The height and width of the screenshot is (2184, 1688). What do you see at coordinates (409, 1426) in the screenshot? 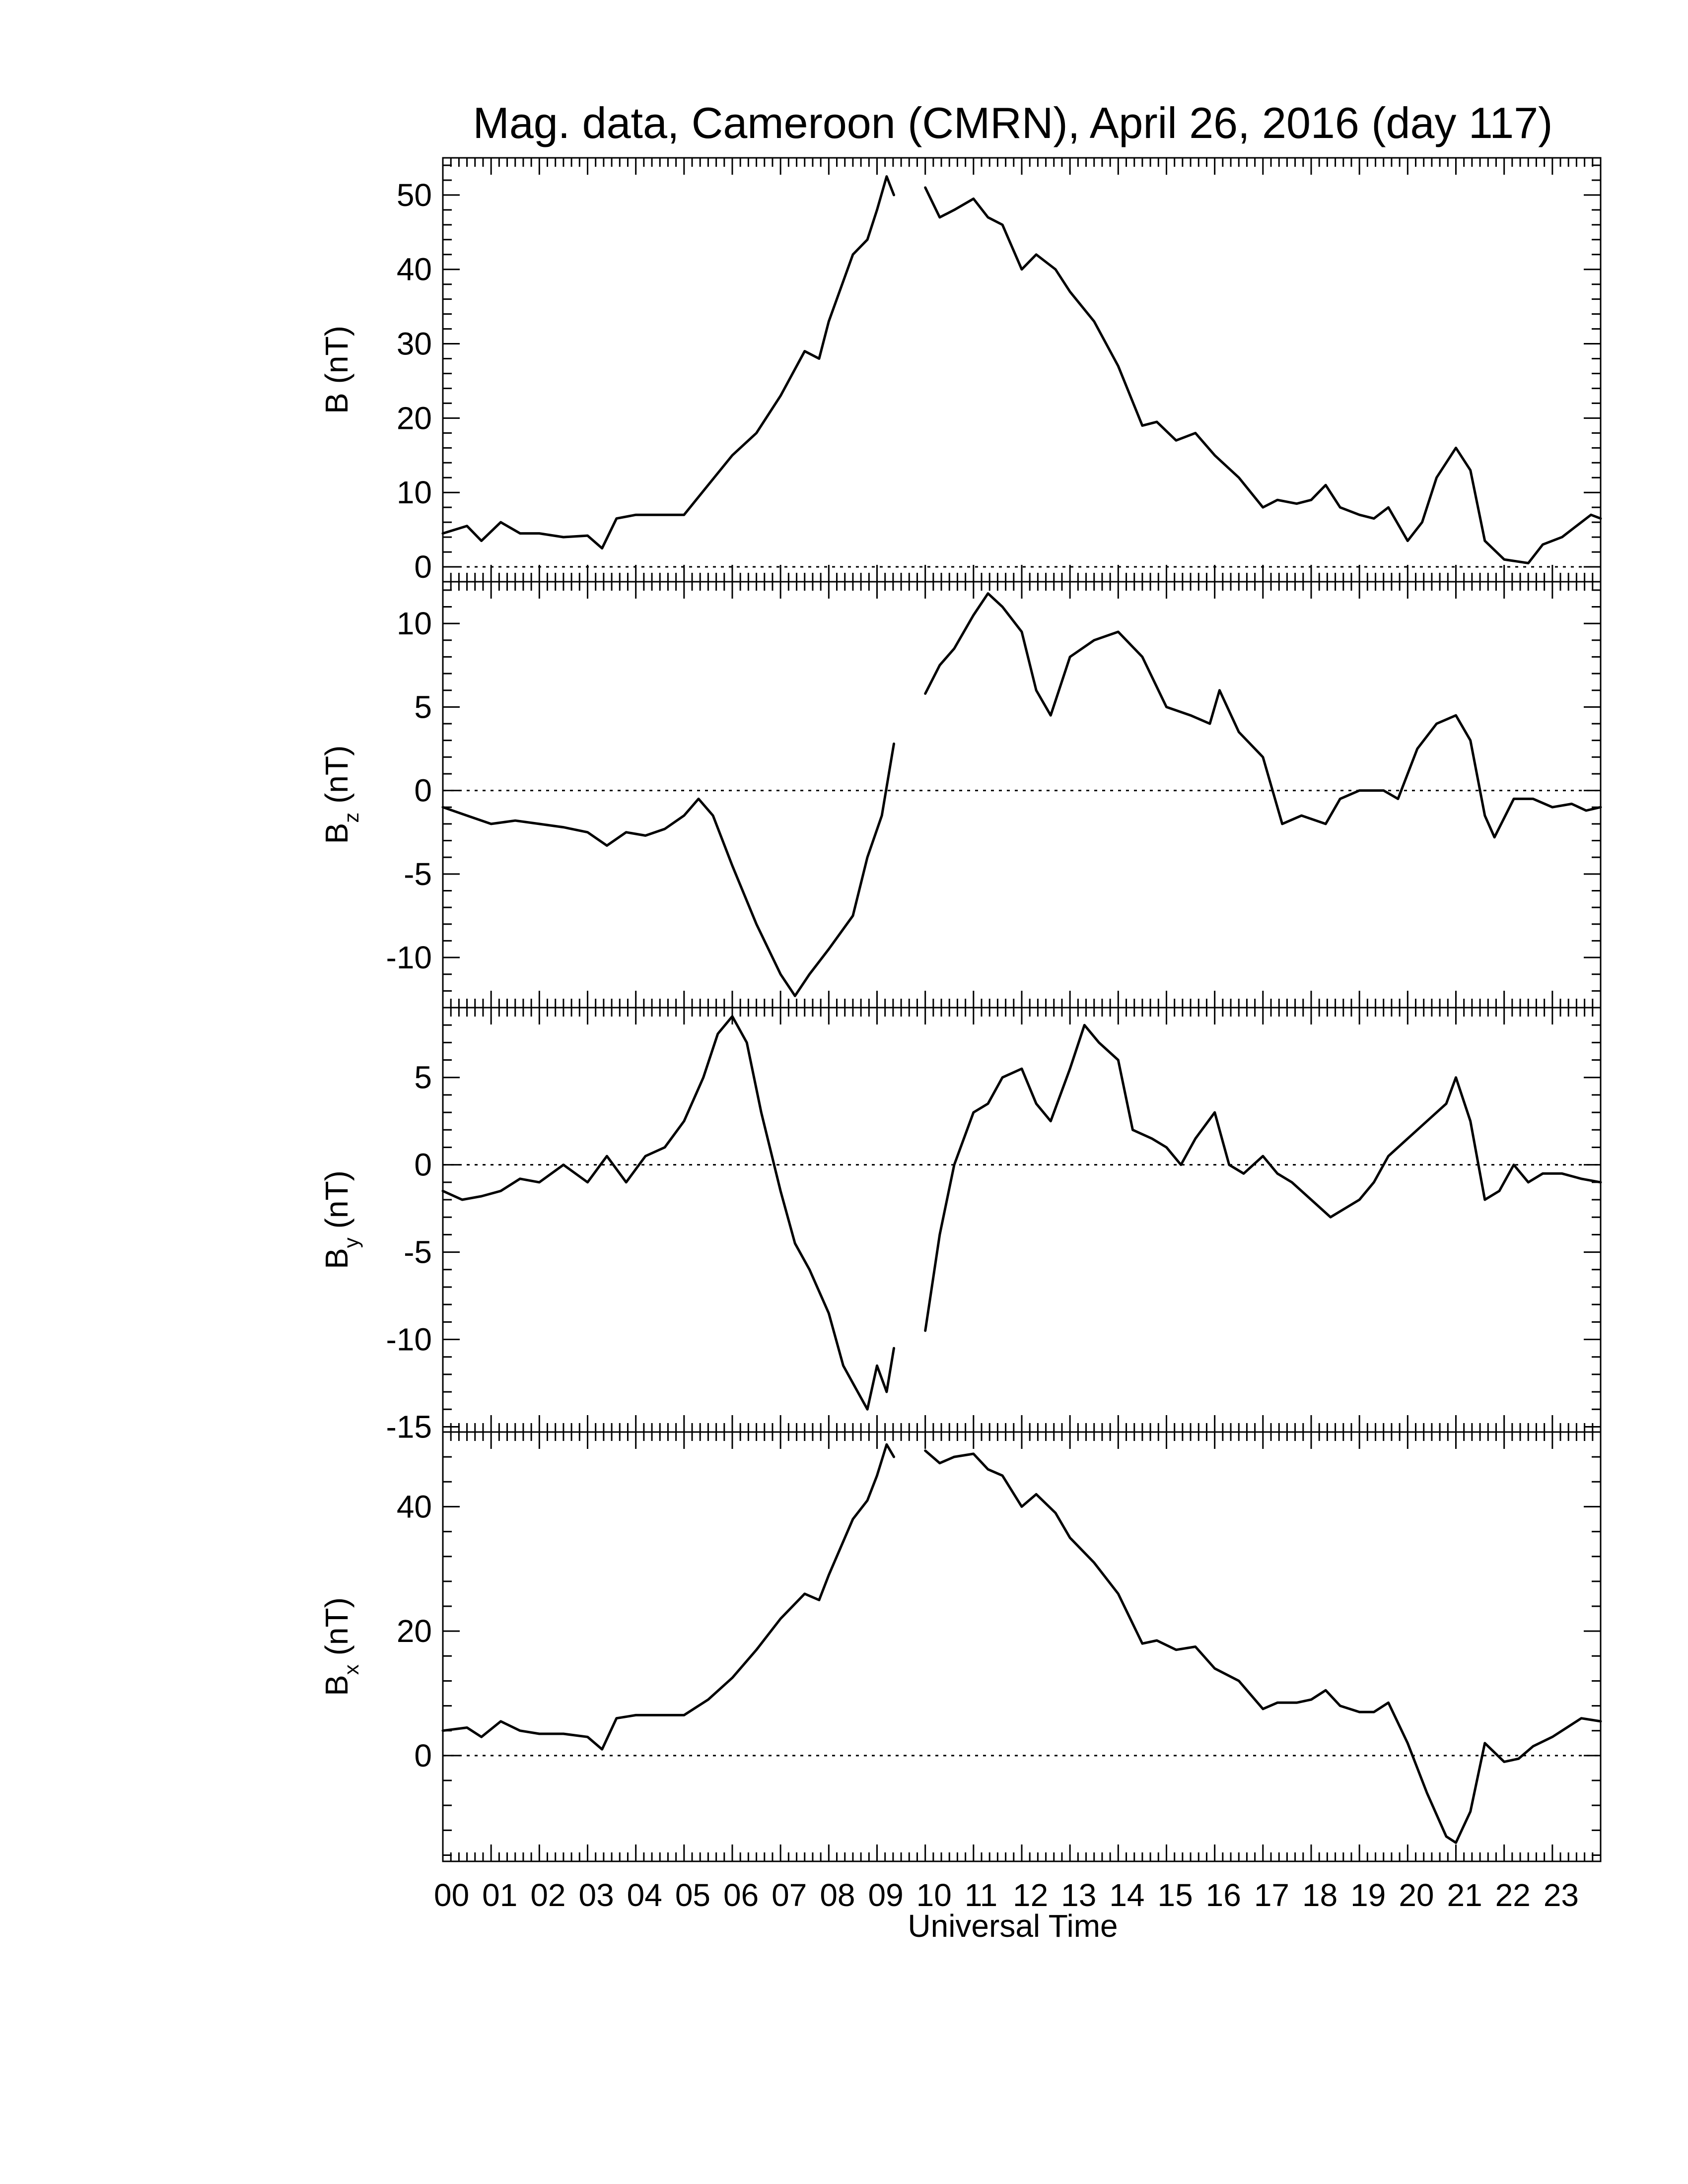
I see `y-tick-label: -15` at bounding box center [409, 1426].